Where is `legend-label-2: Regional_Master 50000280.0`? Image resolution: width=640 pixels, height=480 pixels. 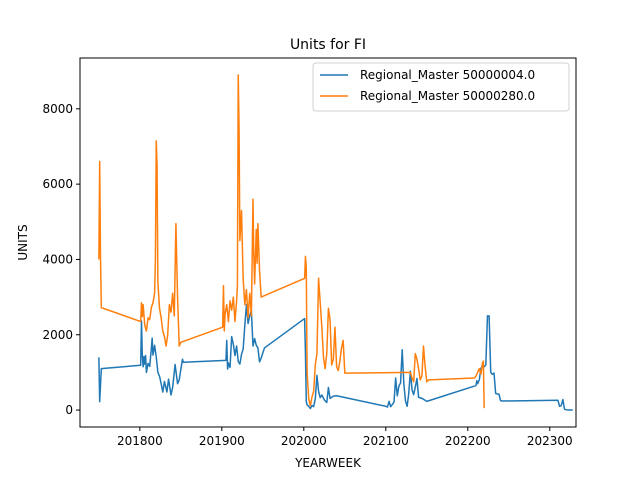
legend-label-2: Regional_Master 50000280.0 is located at coordinates (447, 96).